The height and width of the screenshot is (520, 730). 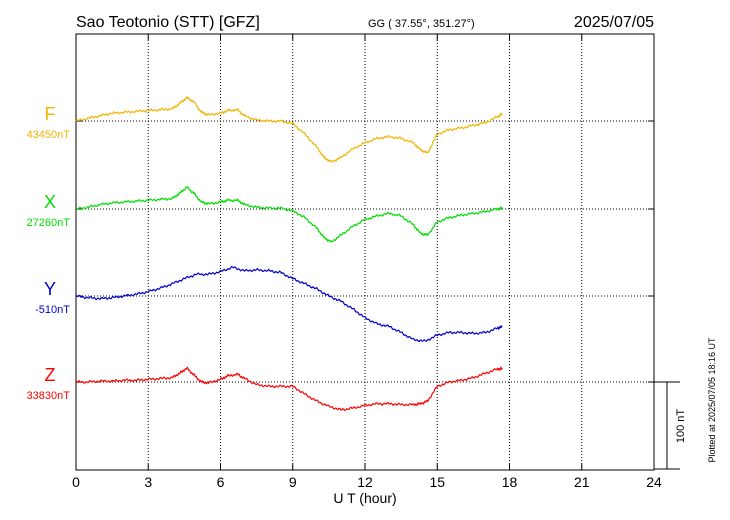 What do you see at coordinates (437, 482) in the screenshot?
I see `x-tick-label: 15` at bounding box center [437, 482].